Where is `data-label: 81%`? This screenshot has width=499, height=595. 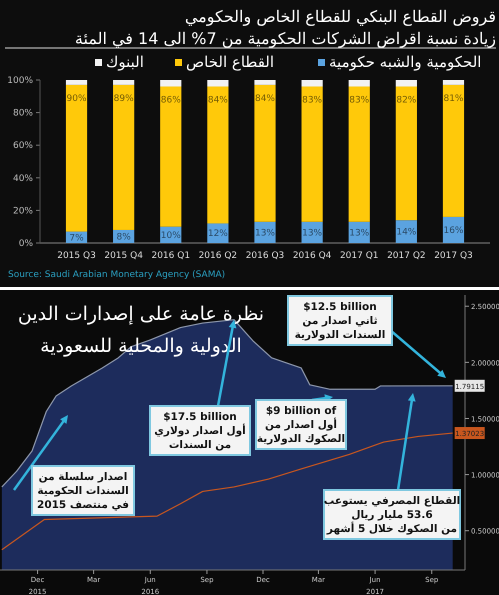
data-label: 81% is located at coordinates (453, 99).